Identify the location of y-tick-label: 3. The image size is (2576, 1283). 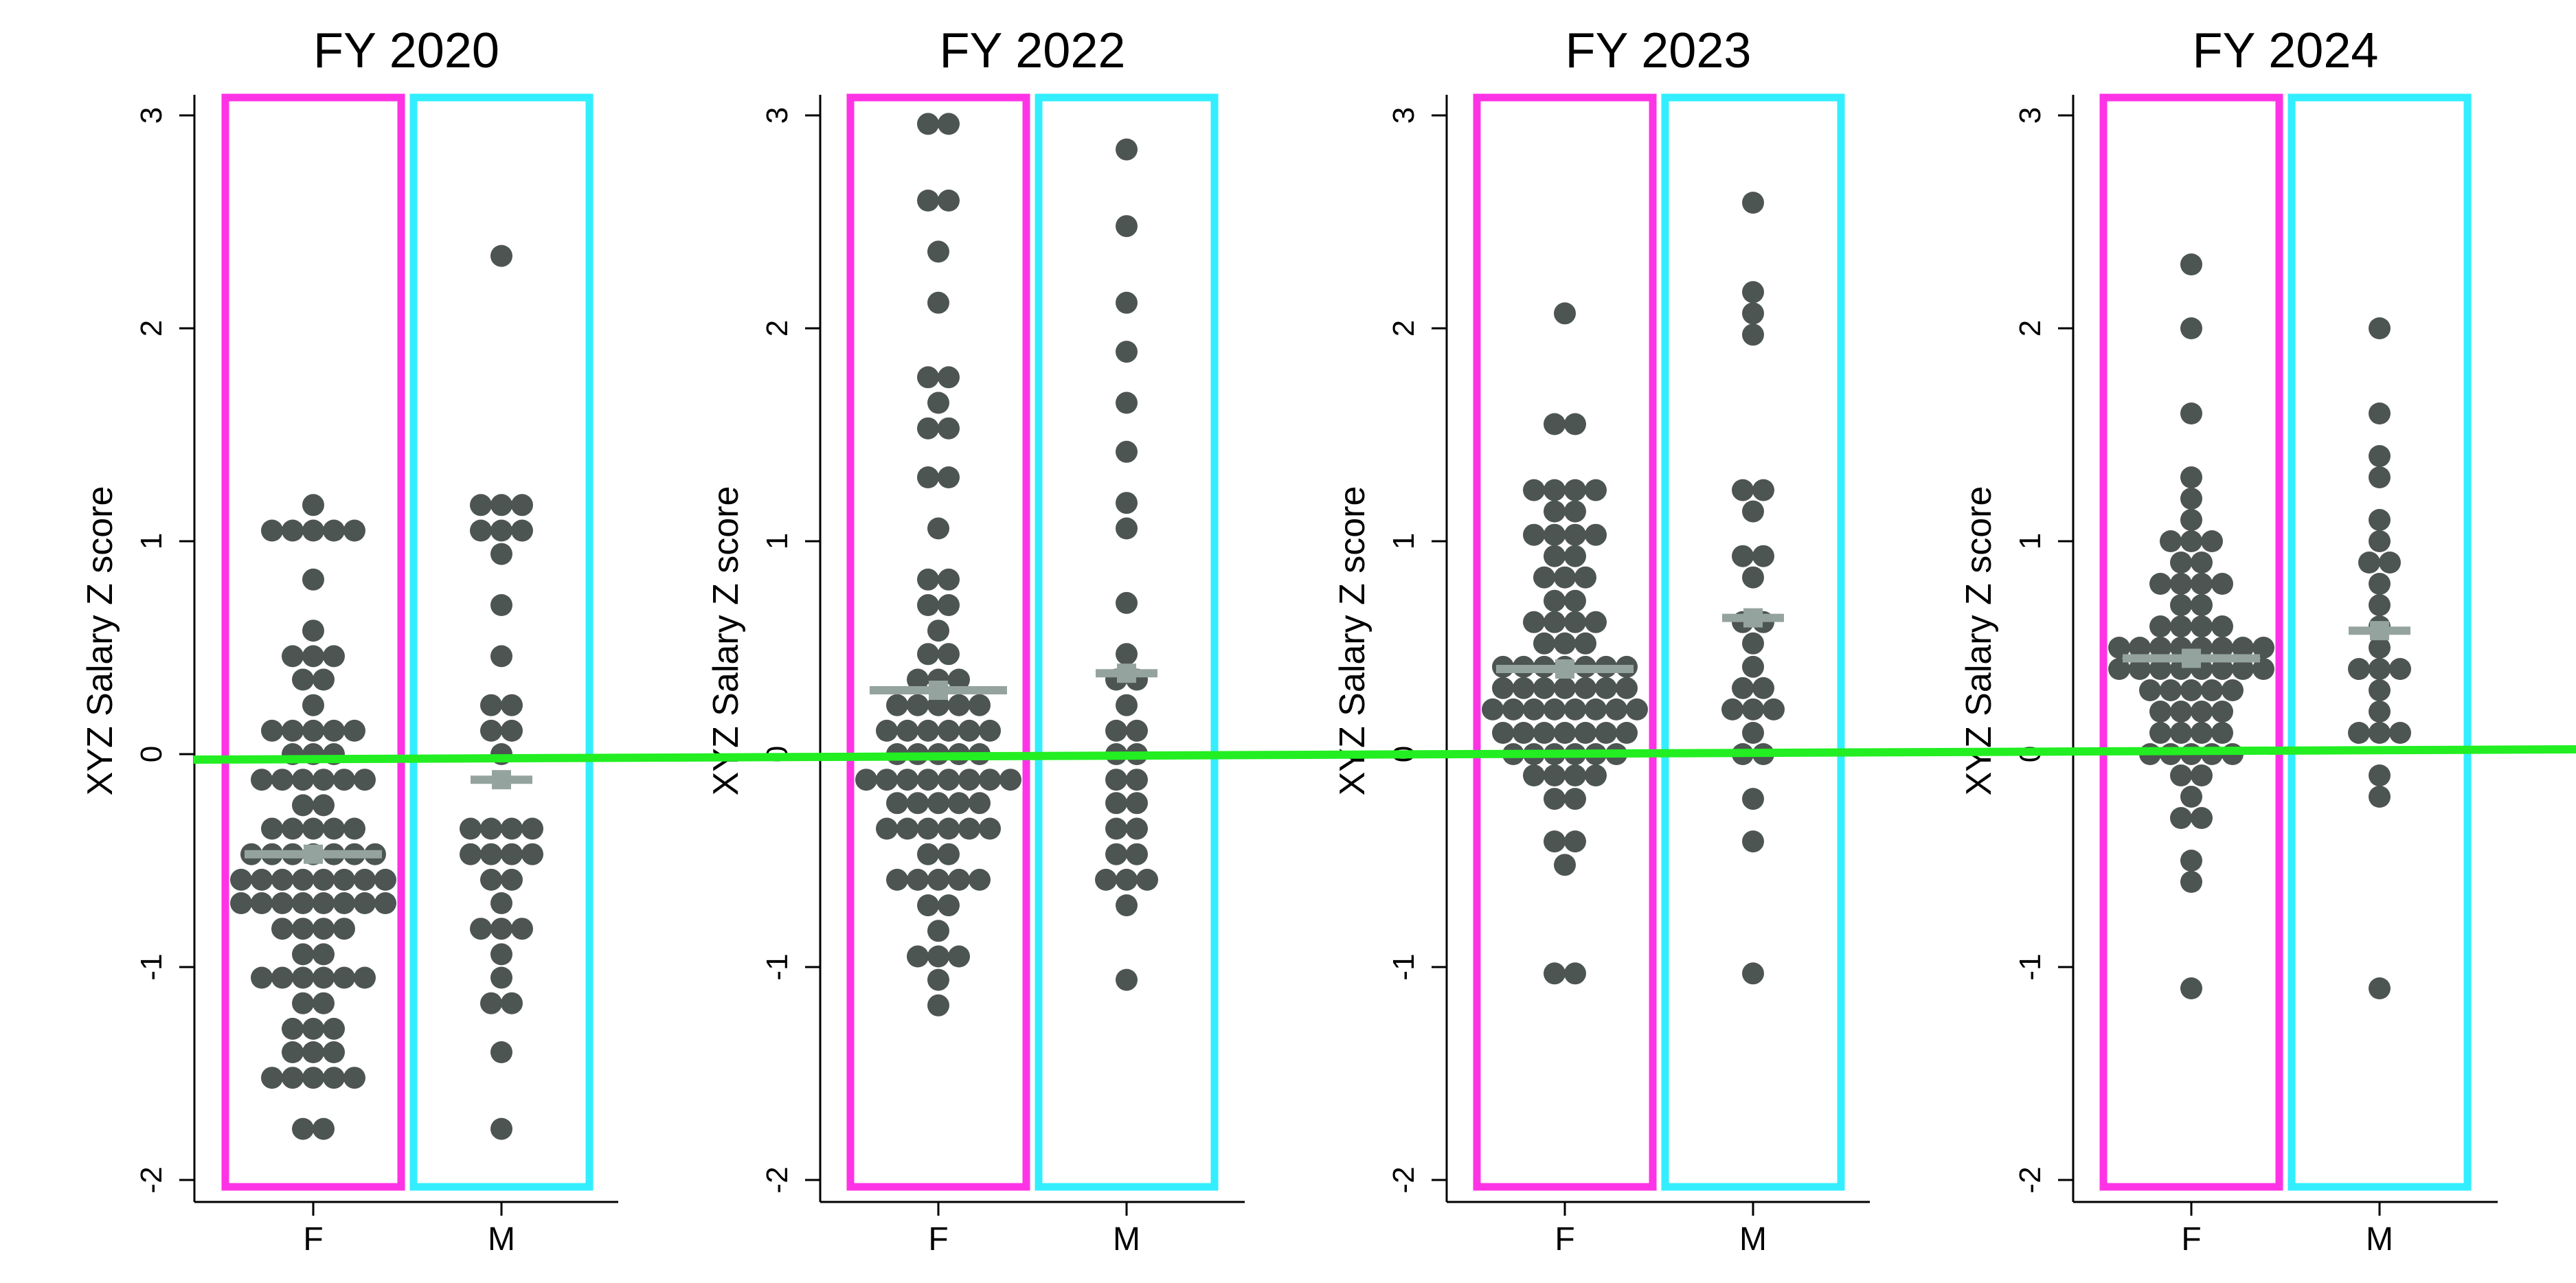
(777, 115).